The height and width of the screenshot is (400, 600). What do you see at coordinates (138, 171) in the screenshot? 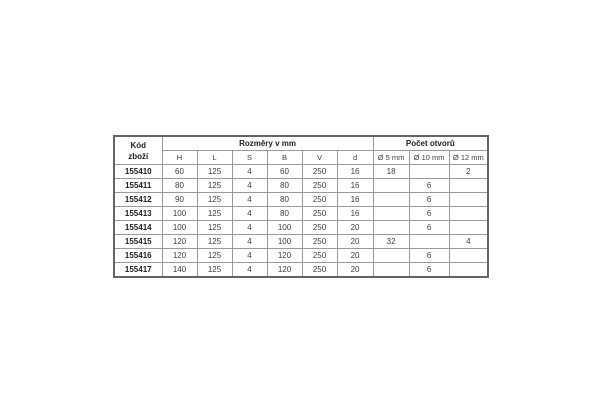
I see `product-code-cell: 155410` at bounding box center [138, 171].